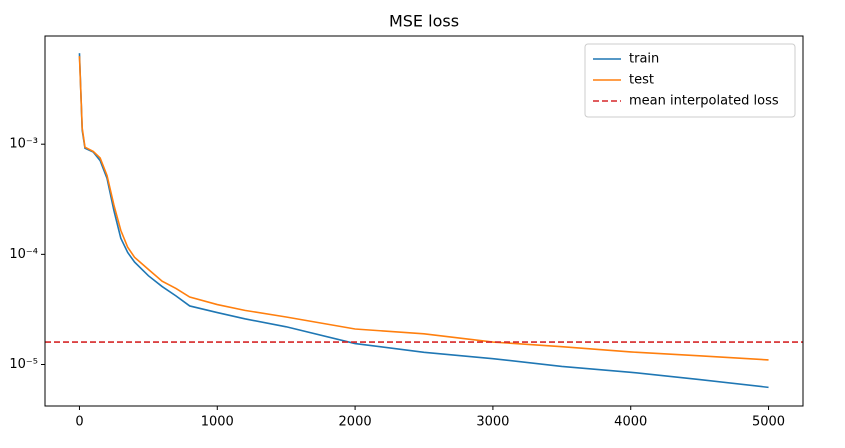 This screenshot has width=845, height=448. Describe the element at coordinates (704, 101) in the screenshot. I see `legend-label: mean interpolated loss` at that location.